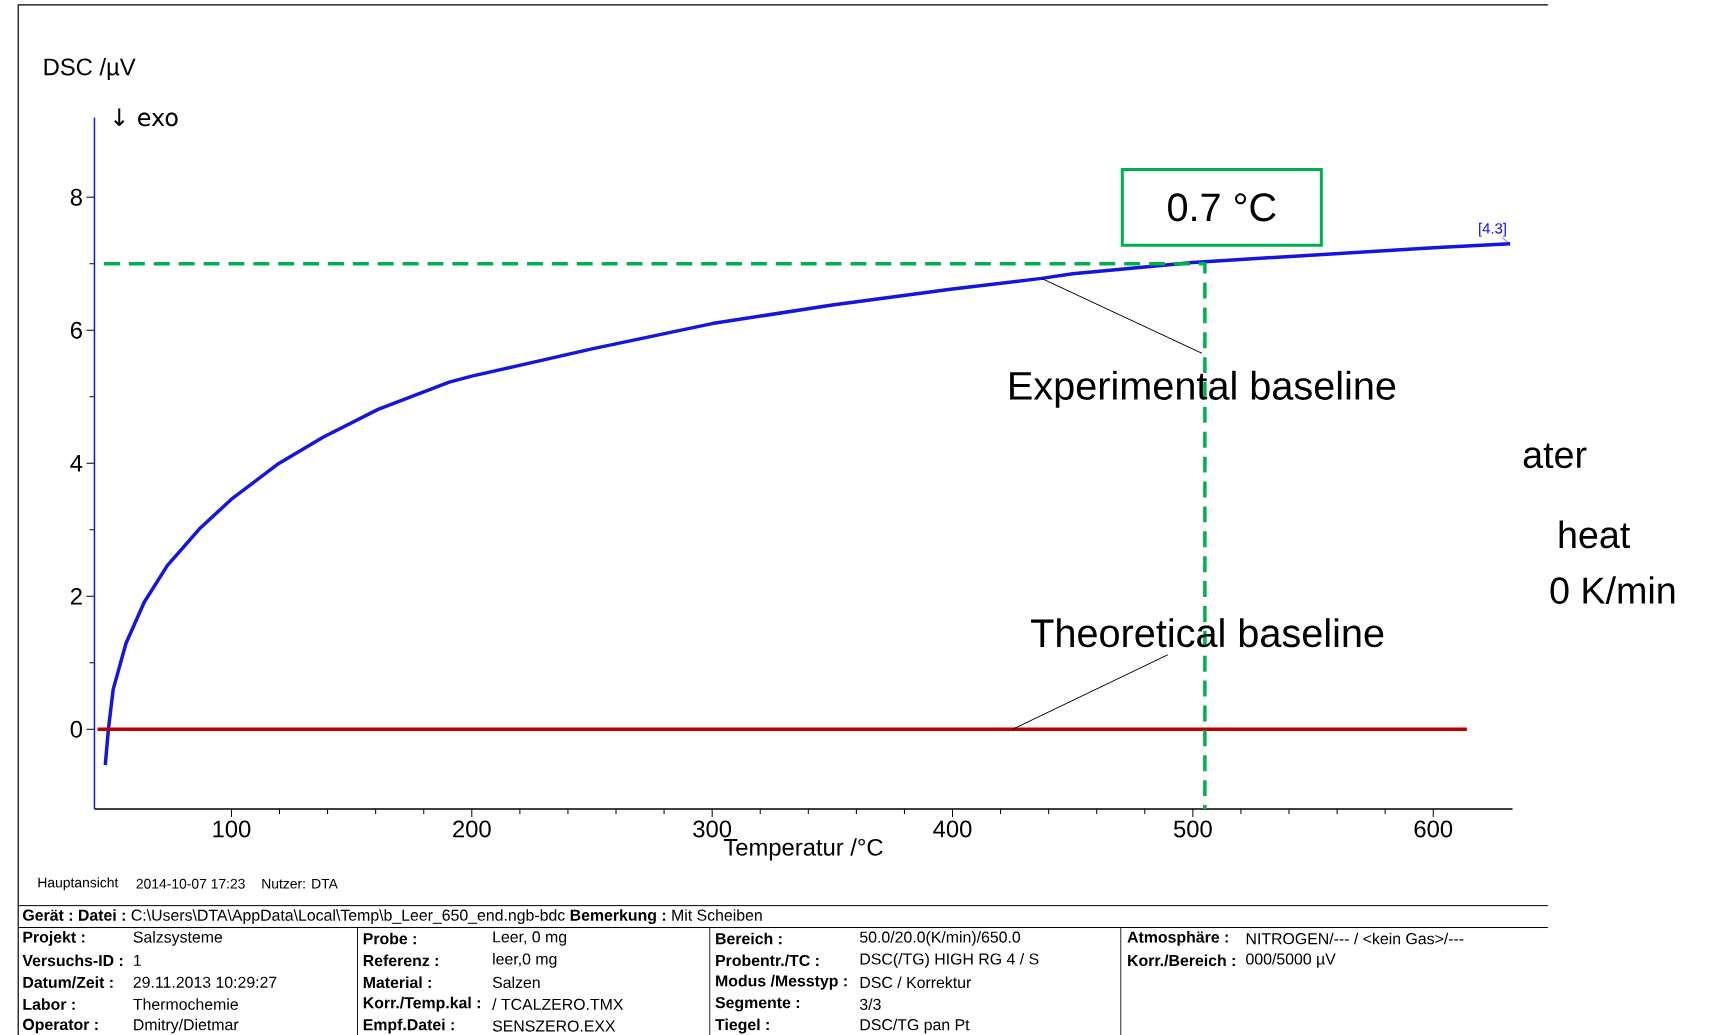 This screenshot has width=1718, height=1035. What do you see at coordinates (400, 960) in the screenshot?
I see `text: Referenz :` at bounding box center [400, 960].